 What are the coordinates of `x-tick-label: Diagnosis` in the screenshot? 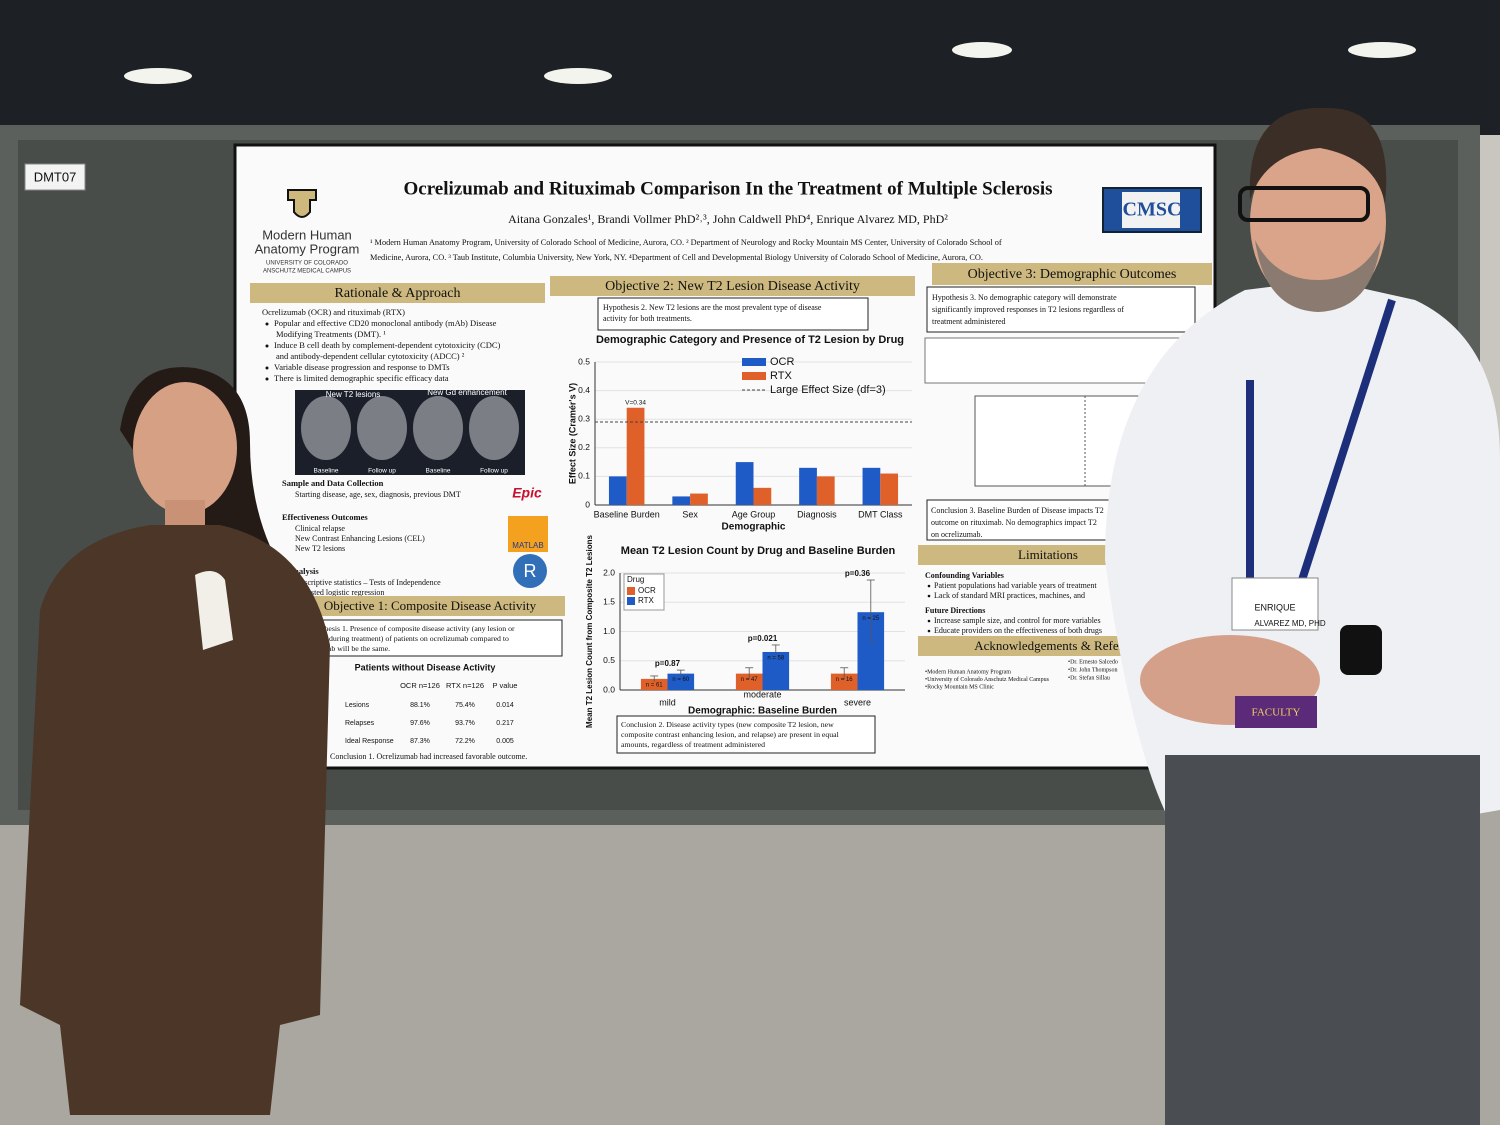 It's located at (817, 514).